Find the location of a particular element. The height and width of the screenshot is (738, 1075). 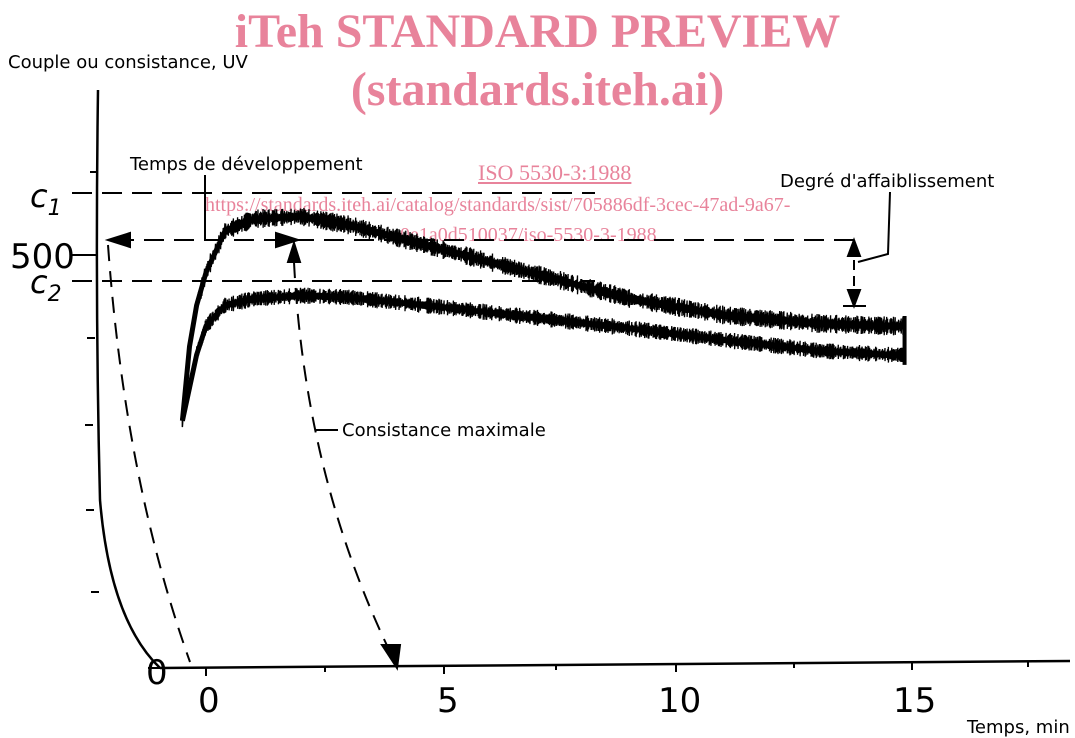

x-axis-label: Temps, min is located at coordinates (1018, 727).